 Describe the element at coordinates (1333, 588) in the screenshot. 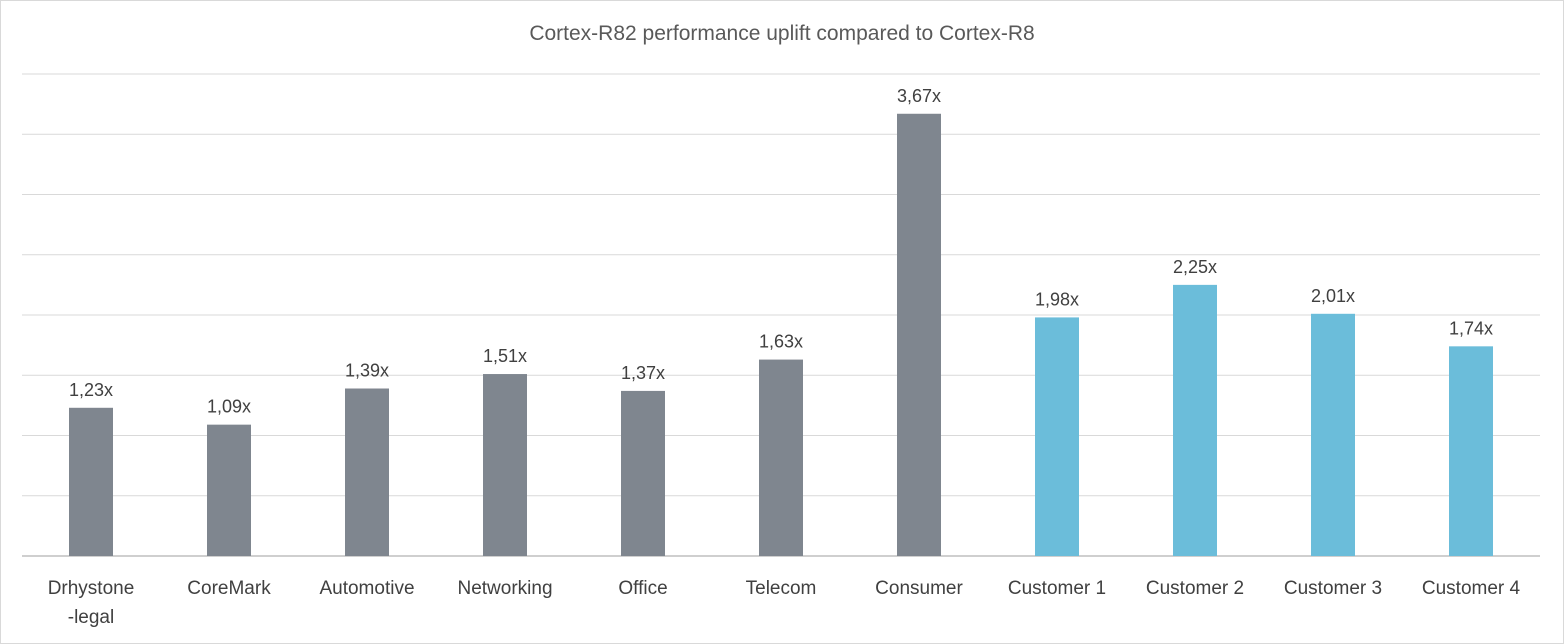

I see `category-label: Customer 3` at that location.